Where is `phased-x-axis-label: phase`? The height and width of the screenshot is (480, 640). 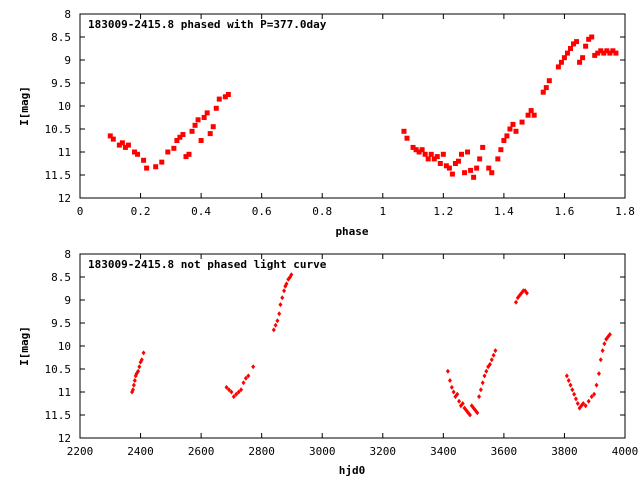 phased-x-axis-label: phase is located at coordinates (351, 231).